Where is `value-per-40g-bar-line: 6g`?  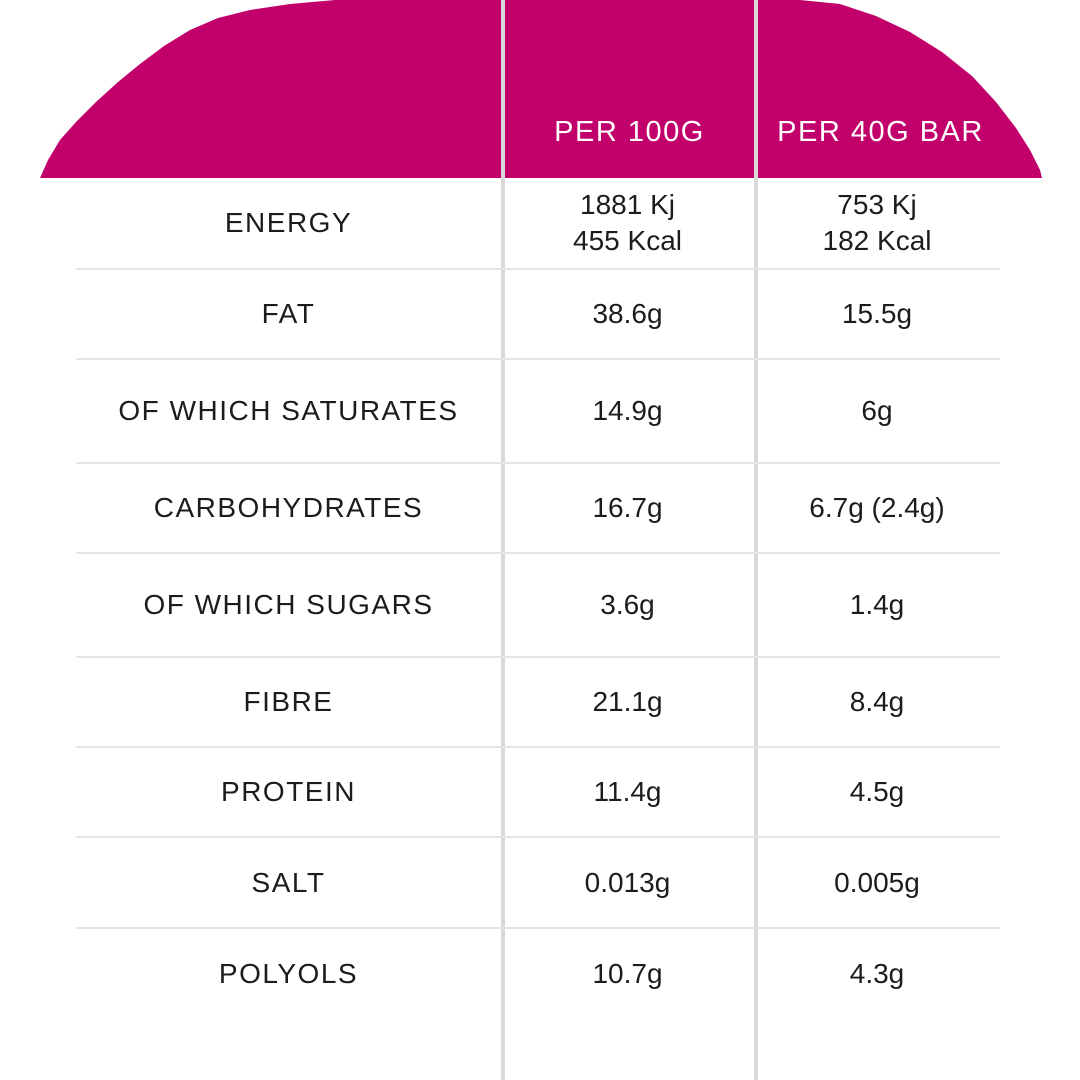 value-per-40g-bar-line: 6g is located at coordinates (877, 410).